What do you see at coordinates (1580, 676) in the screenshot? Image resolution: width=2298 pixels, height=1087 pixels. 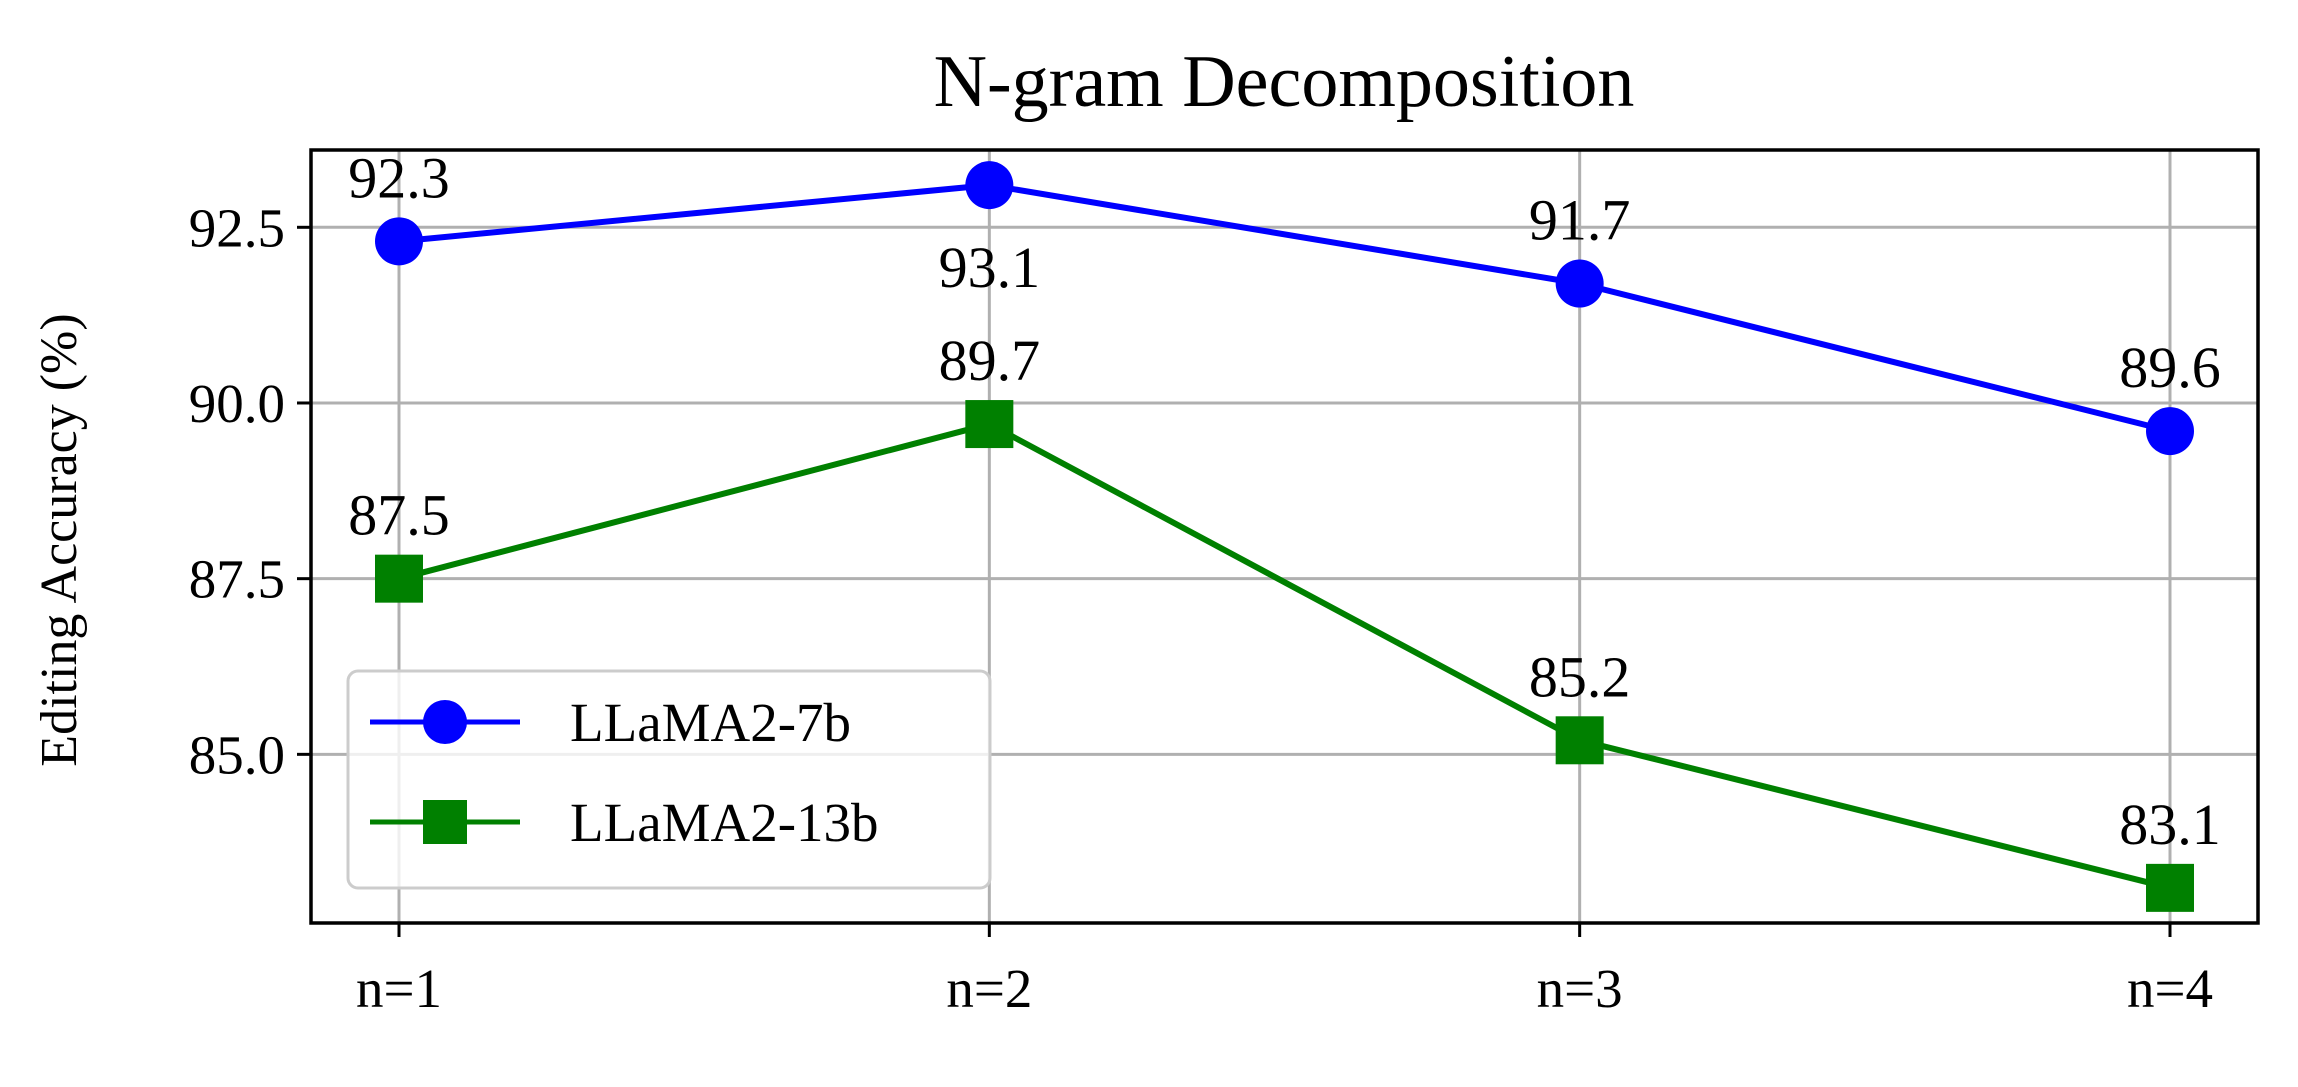 I see `data-label-llama2-13b: 85.2` at bounding box center [1580, 676].